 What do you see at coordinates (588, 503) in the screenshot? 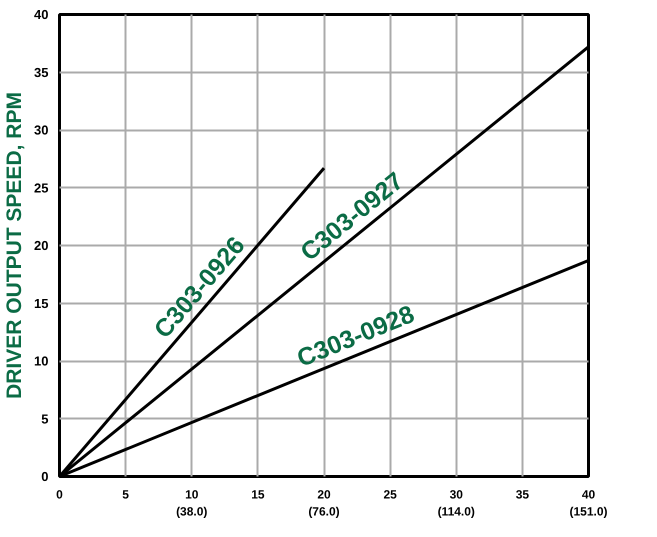
I see `x-tick-label: 40 (151.0)` at bounding box center [588, 503].